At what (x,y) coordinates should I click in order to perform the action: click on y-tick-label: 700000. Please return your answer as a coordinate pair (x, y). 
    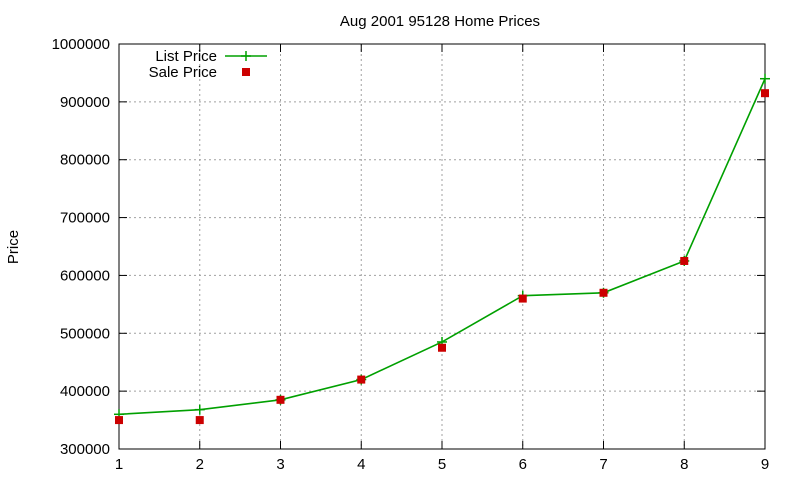
    Looking at the image, I should click on (85, 218).